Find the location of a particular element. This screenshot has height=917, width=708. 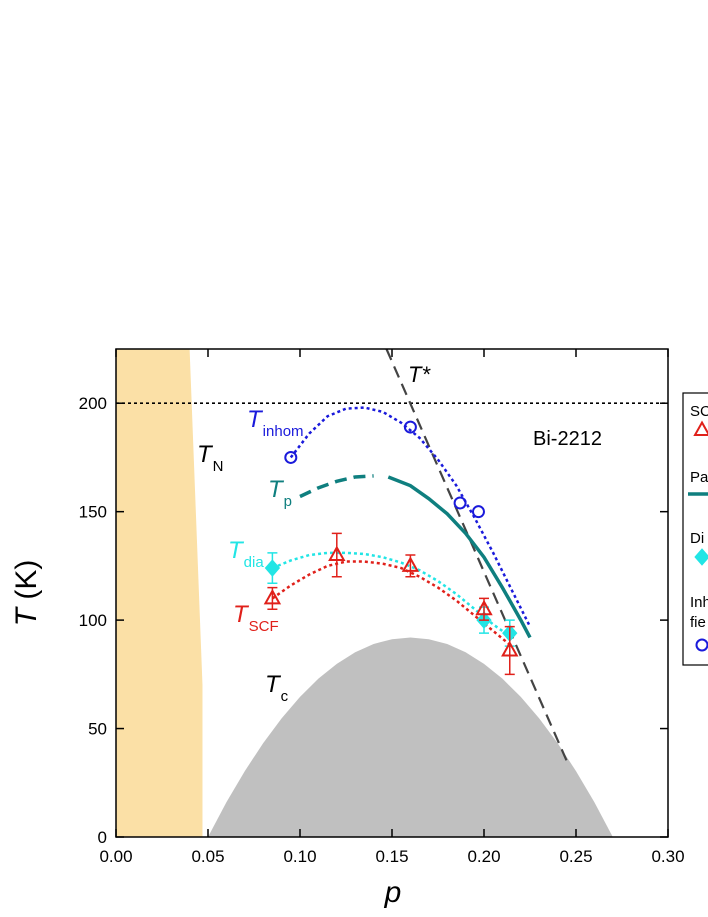

x-axis-label: p is located at coordinates (393, 892).